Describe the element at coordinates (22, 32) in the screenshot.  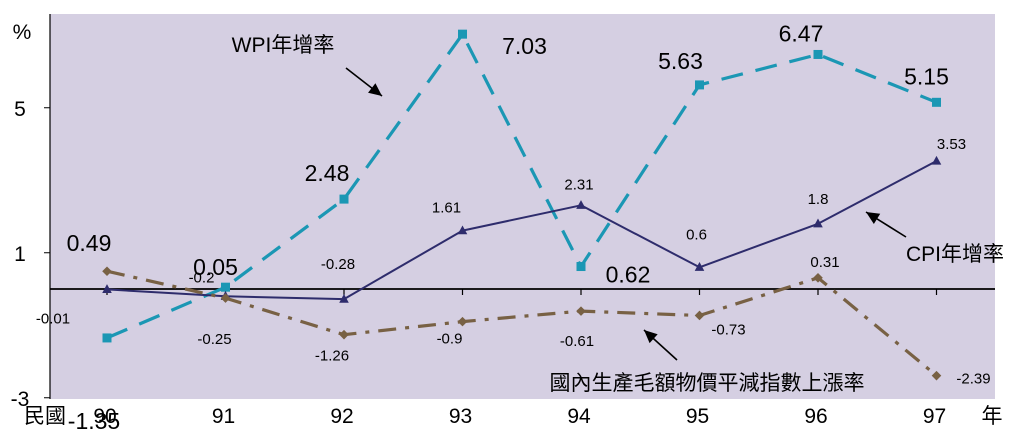
I see `y-unit-label: %` at that location.